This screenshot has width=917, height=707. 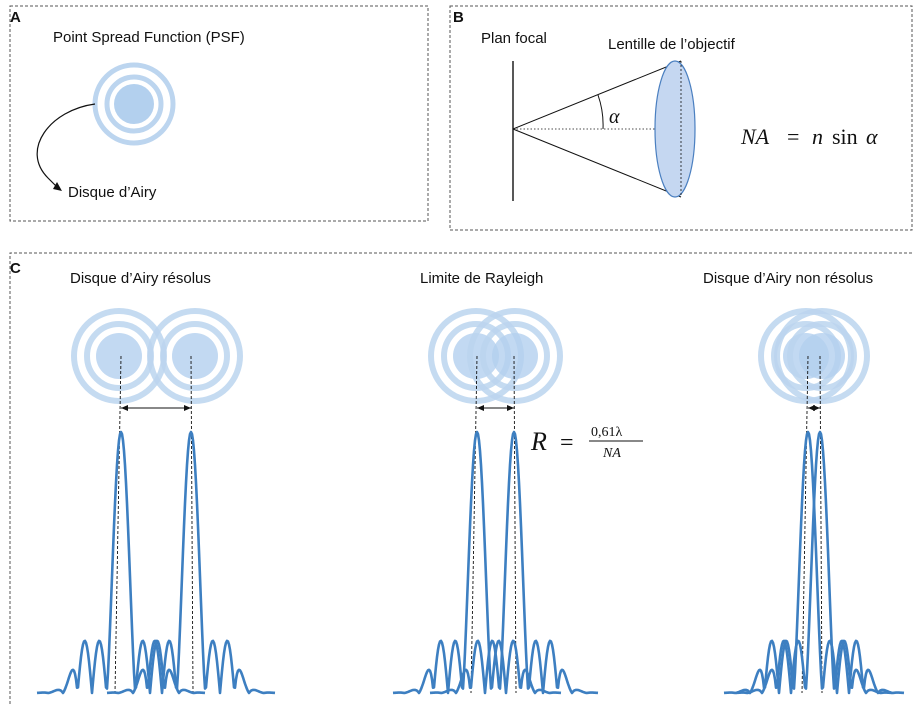 What do you see at coordinates (458, 17) in the screenshot?
I see `panel-b-letter: B` at bounding box center [458, 17].